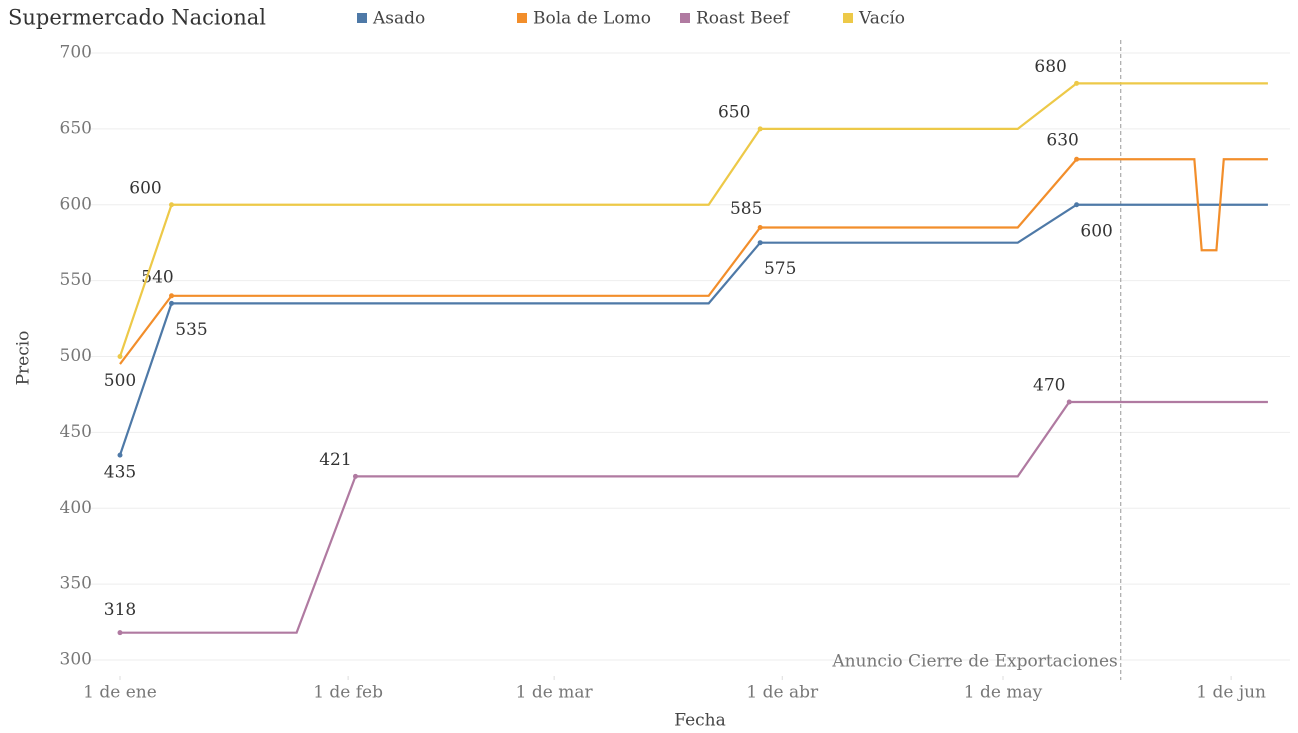 The image size is (1298, 733). Describe the element at coordinates (1003, 693) in the screenshot. I see `x-tick-label: 1 de may` at that location.